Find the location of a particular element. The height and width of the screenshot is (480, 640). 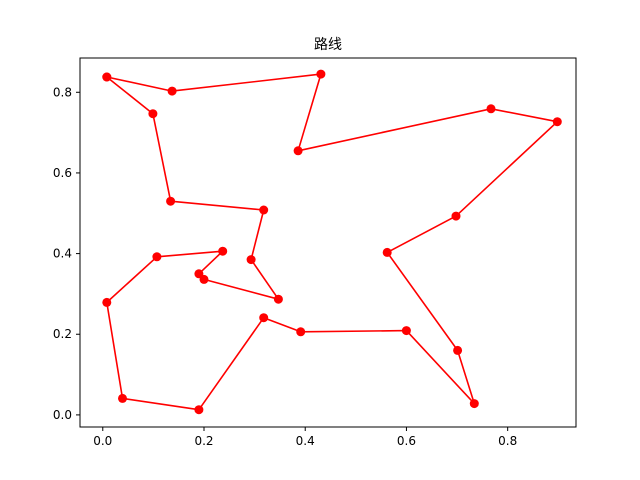

y-tick-label: 0.6 is located at coordinates (62, 173).